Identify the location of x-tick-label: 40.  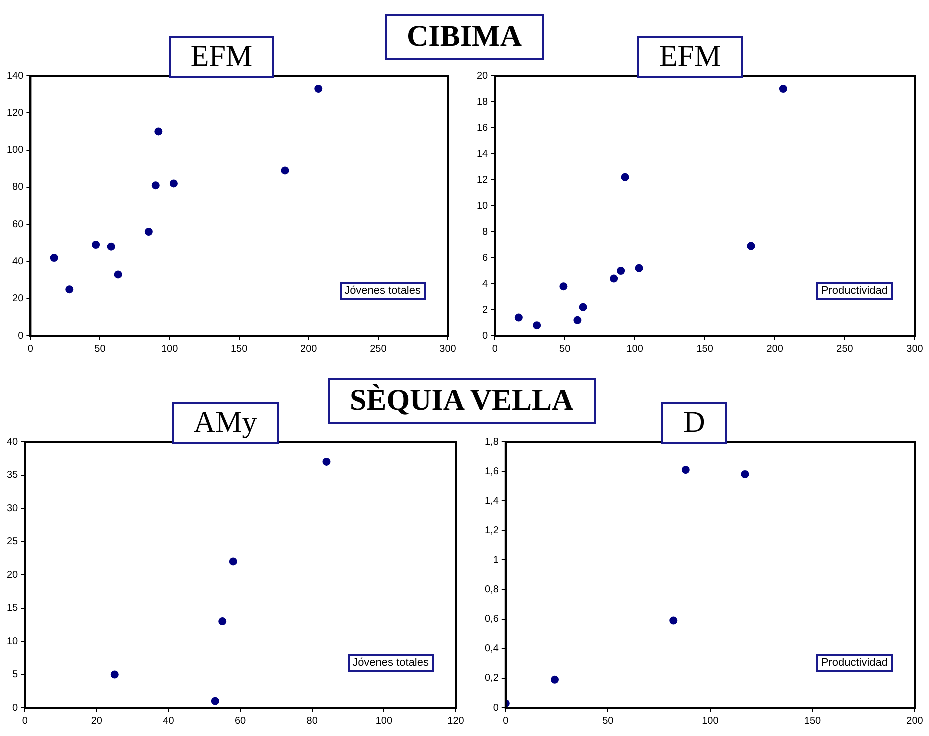
(169, 721).